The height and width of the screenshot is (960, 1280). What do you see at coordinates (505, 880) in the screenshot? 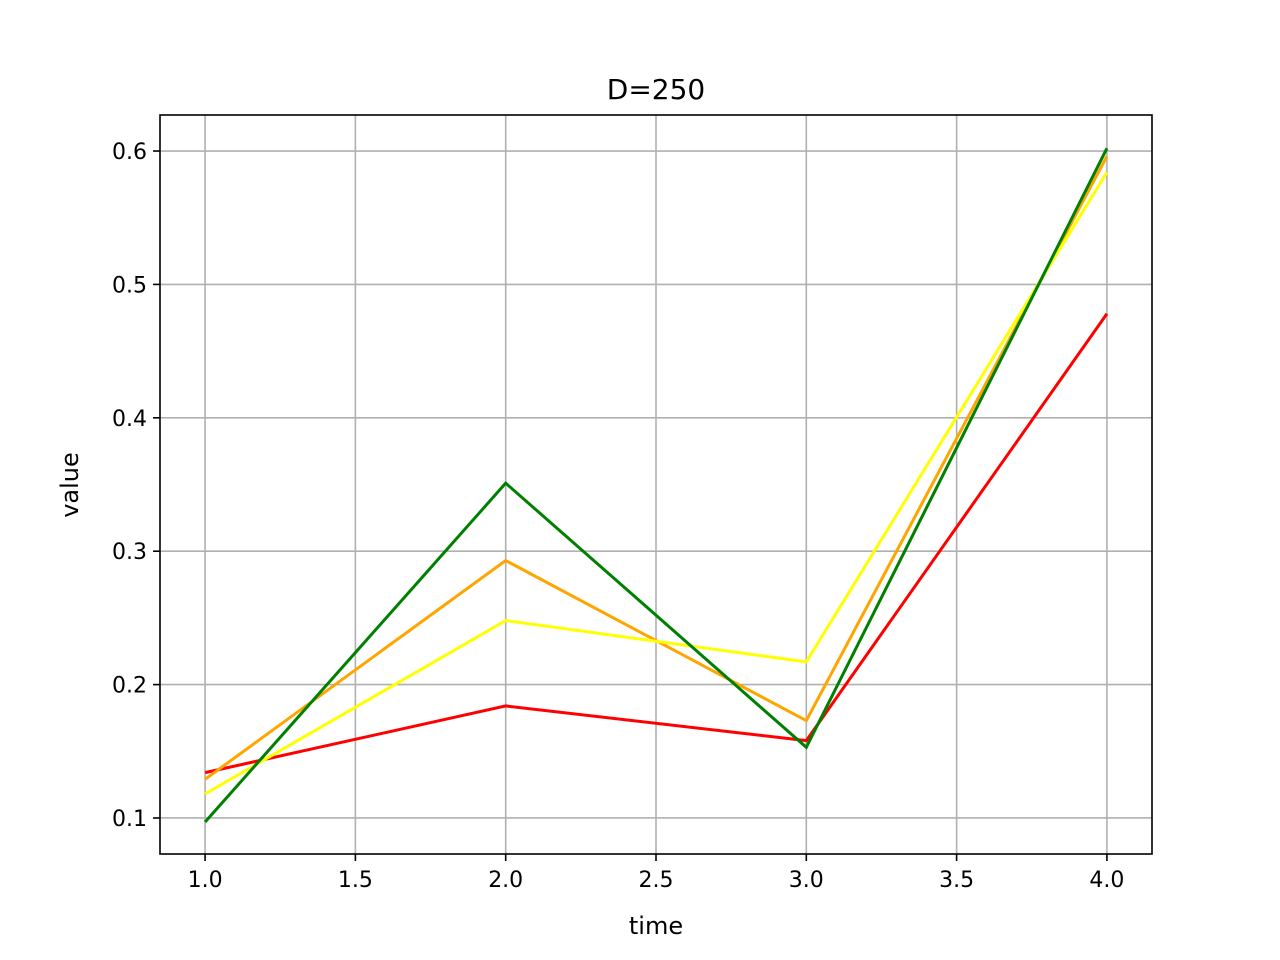
I see `x-tick-label: 2.0` at bounding box center [505, 880].